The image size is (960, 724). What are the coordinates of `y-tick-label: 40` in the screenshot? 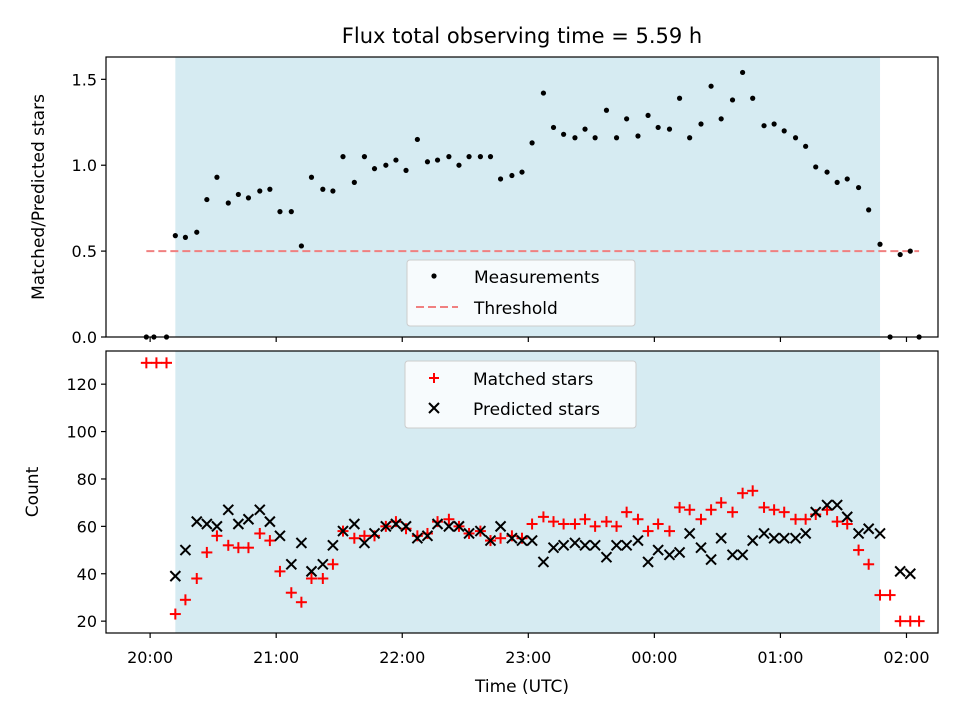 It's located at (87, 574).